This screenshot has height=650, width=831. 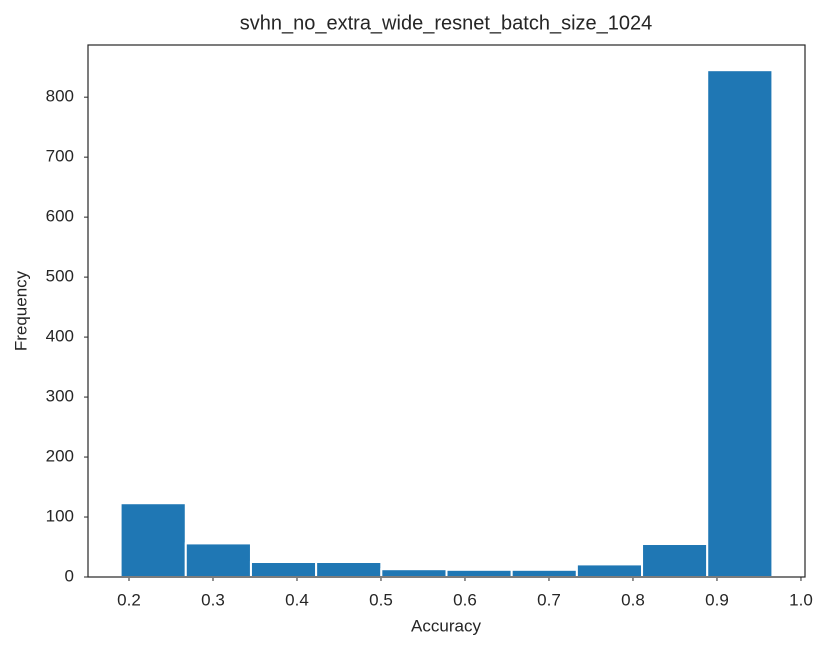 I want to click on y-tick-label: 400, so click(x=60, y=336).